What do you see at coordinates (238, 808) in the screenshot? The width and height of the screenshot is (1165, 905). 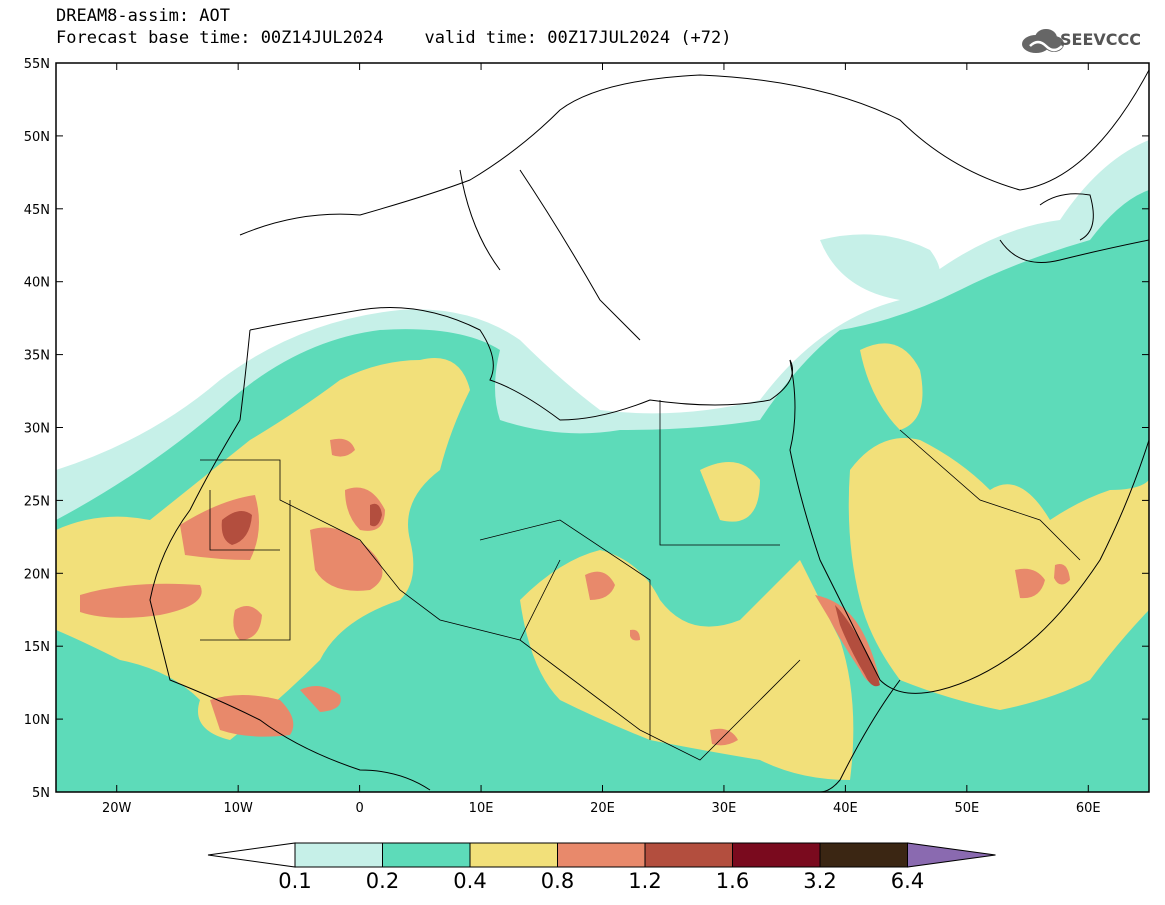 I see `lon-label: 10W` at bounding box center [238, 808].